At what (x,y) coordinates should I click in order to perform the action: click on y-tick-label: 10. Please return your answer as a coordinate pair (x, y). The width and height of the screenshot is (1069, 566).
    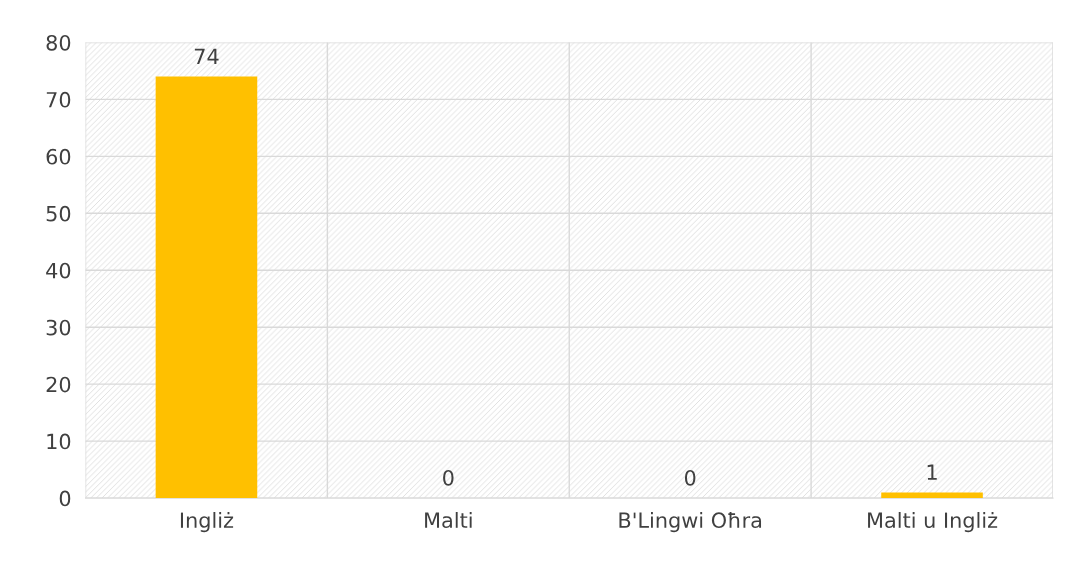
    Looking at the image, I should click on (59, 441).